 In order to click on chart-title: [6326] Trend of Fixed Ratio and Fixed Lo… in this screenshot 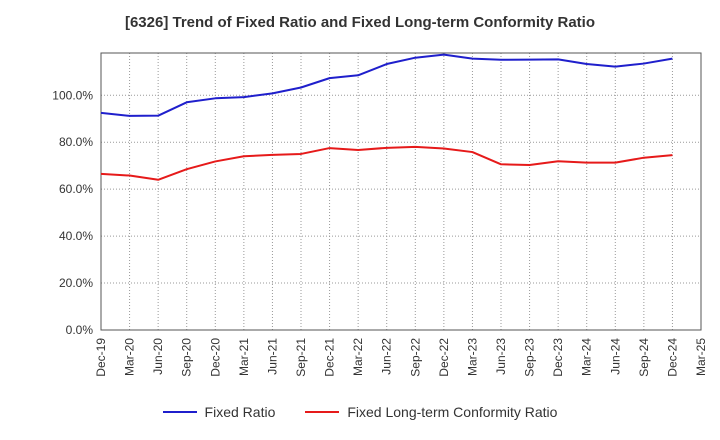, I will do `click(360, 22)`.